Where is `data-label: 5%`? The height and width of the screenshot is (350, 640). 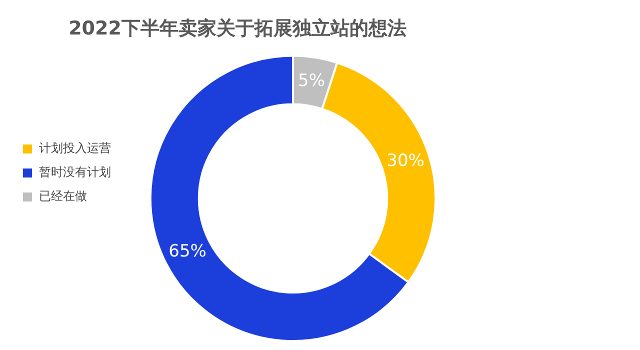 data-label: 5% is located at coordinates (312, 80).